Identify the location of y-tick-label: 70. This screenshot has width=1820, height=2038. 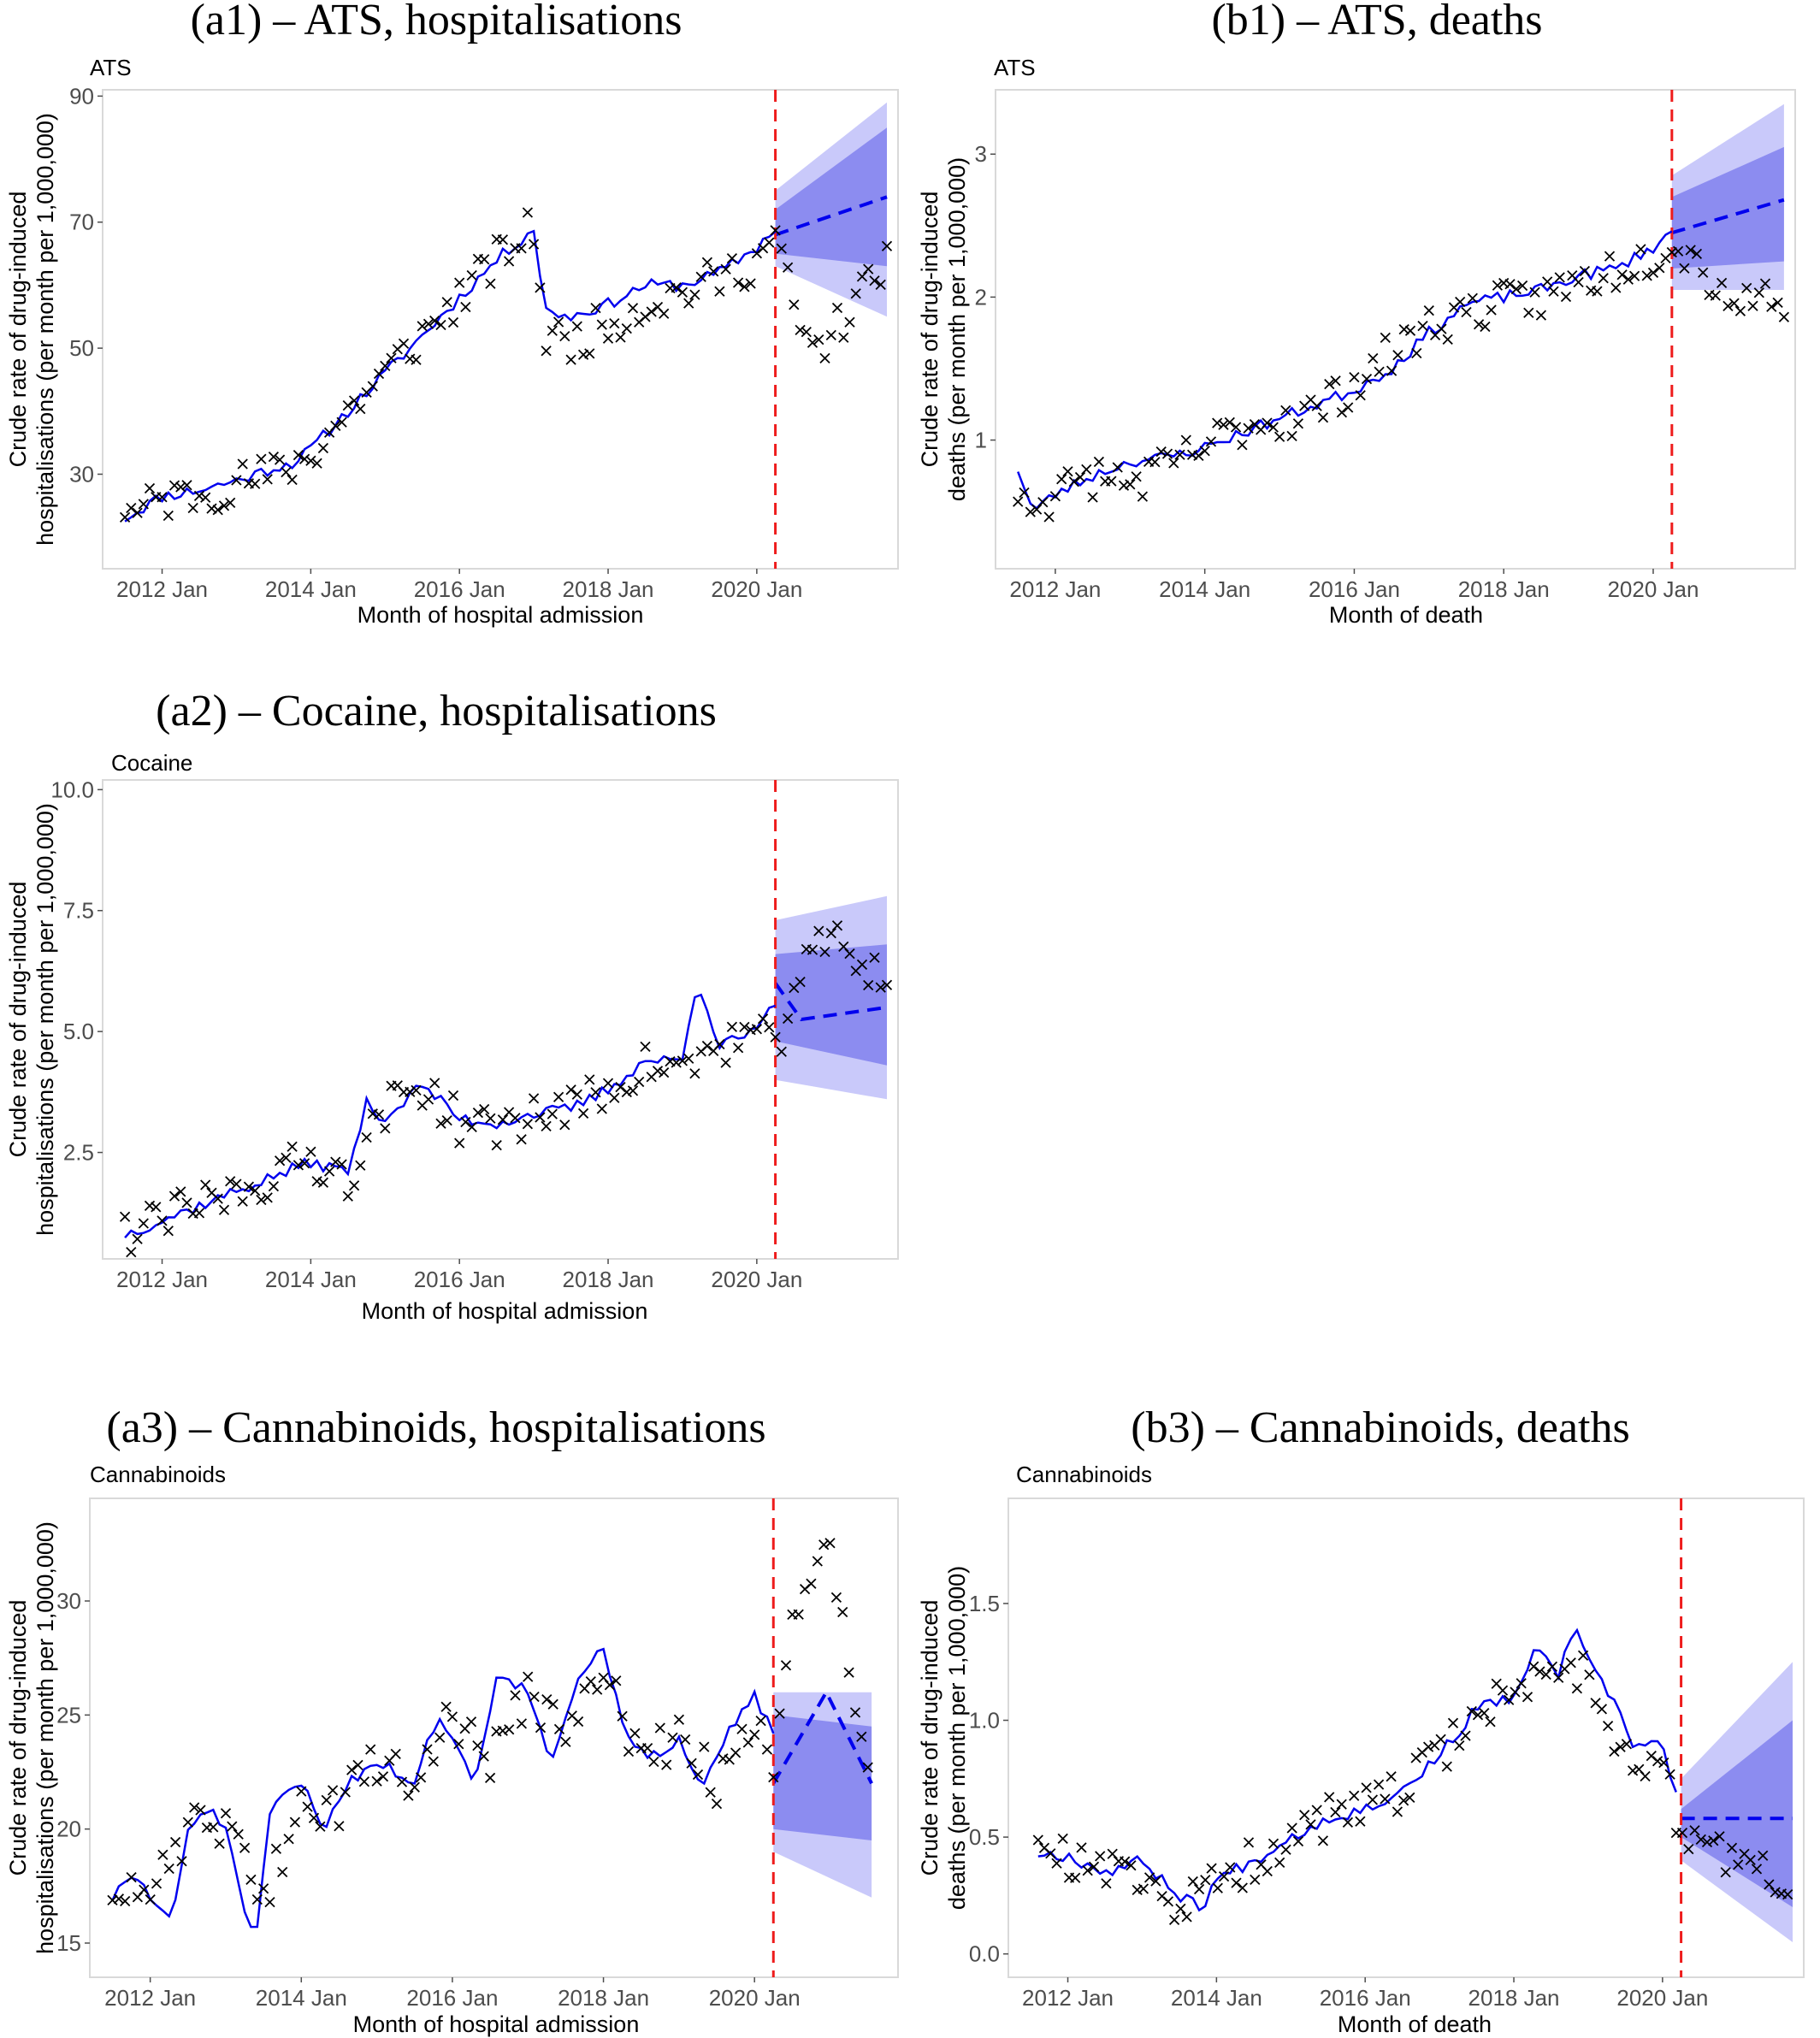
(82, 222).